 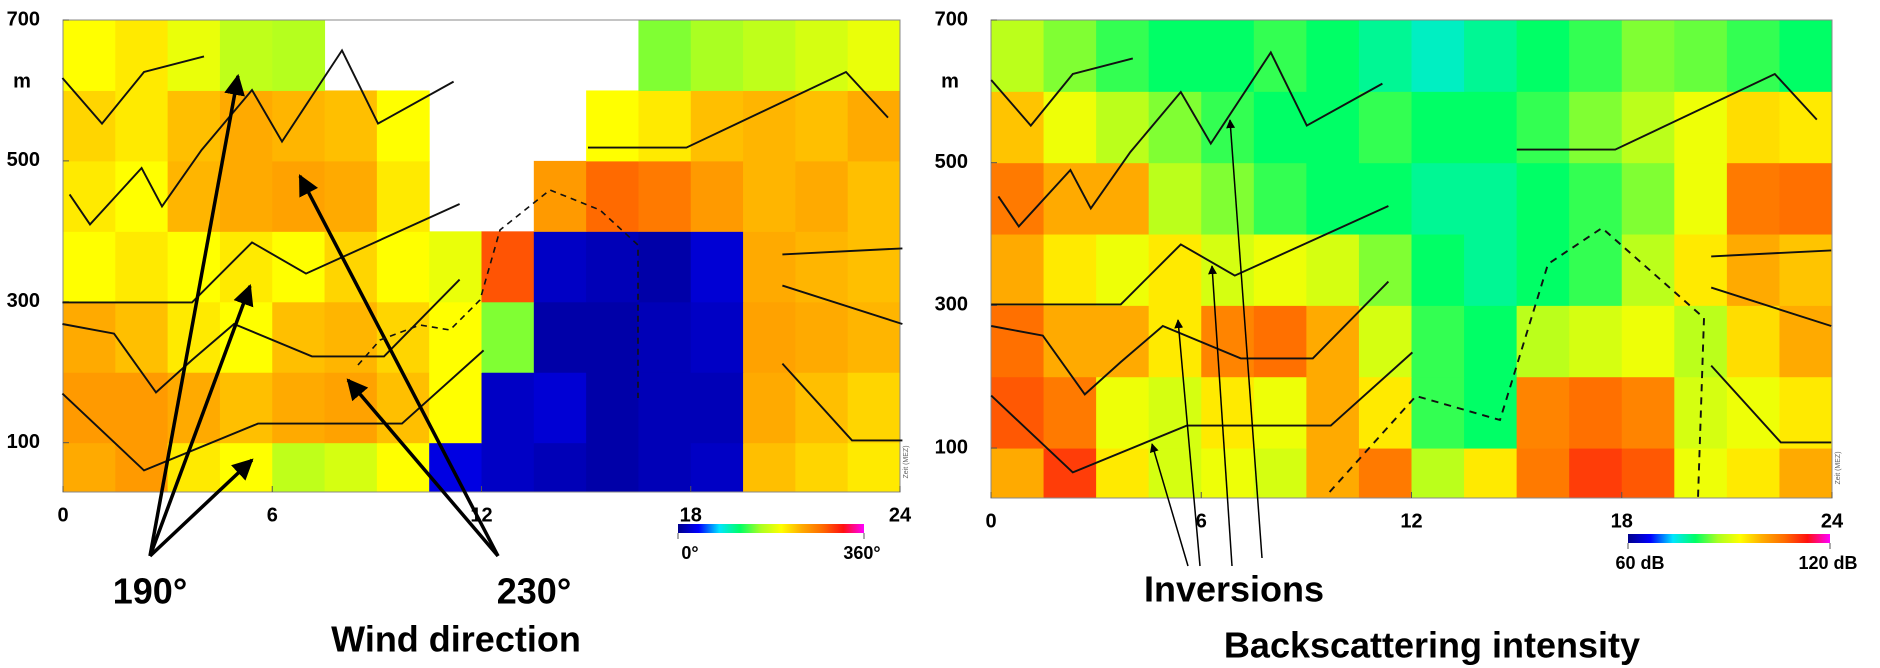 I want to click on colorbar-label: 0°, so click(x=689, y=553).